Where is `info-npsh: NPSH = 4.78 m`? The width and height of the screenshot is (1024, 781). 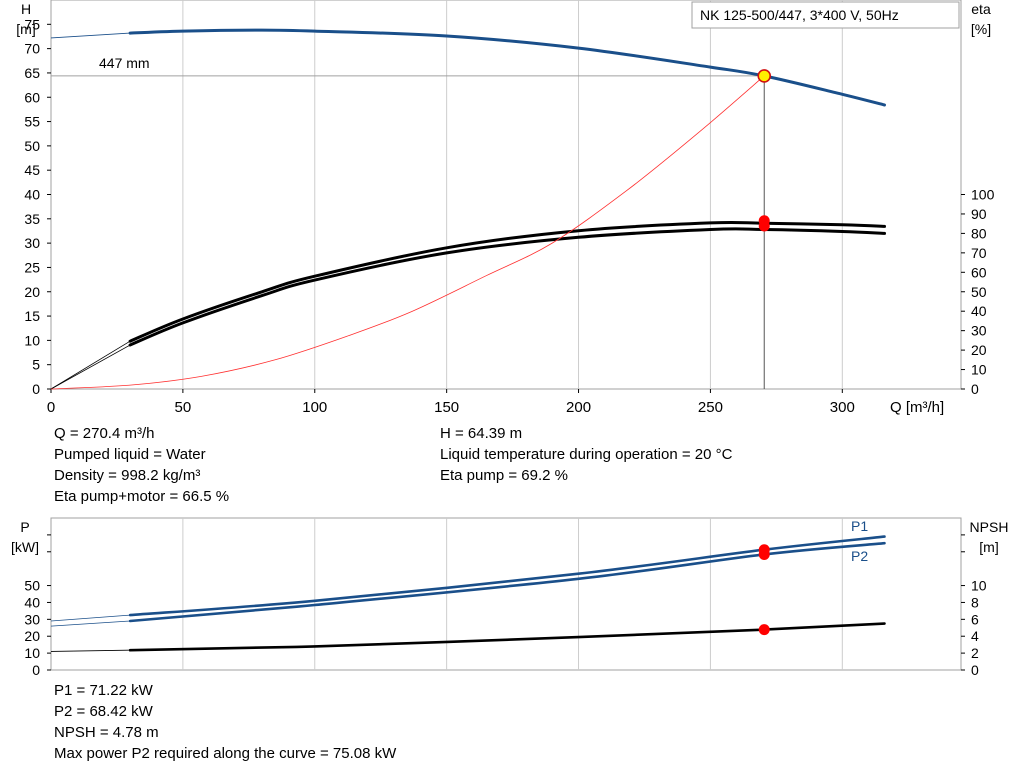
info-npsh: NPSH = 4.78 m is located at coordinates (106, 732).